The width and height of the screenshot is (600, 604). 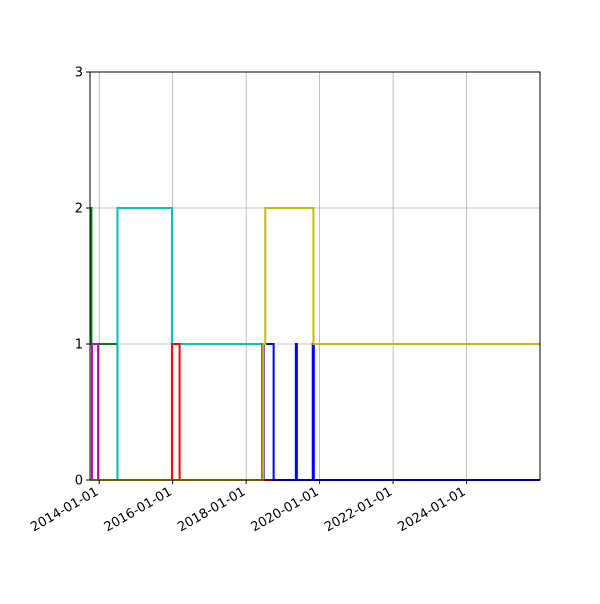 I want to click on y-tick-label: 0, so click(x=79, y=481).